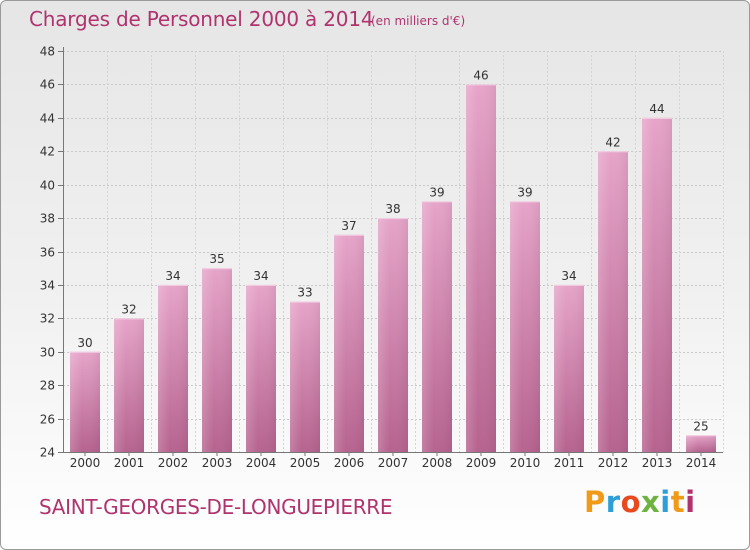  What do you see at coordinates (418, 21) in the screenshot?
I see `chart-subtitle: (en milliers d'€)` at bounding box center [418, 21].